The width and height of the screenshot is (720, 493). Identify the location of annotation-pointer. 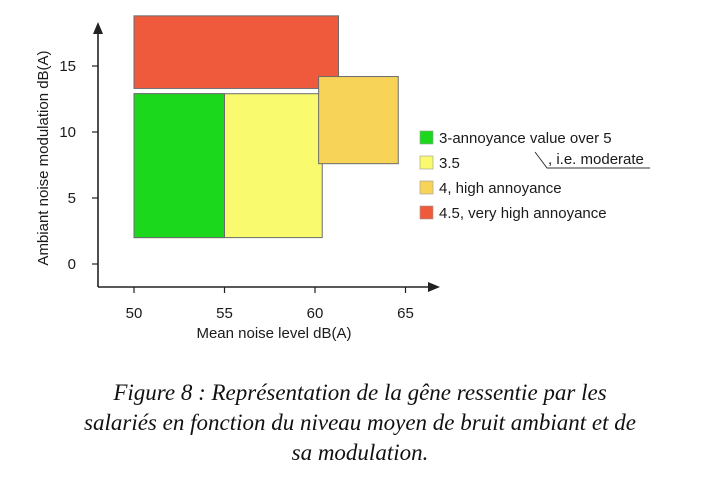
(592, 160).